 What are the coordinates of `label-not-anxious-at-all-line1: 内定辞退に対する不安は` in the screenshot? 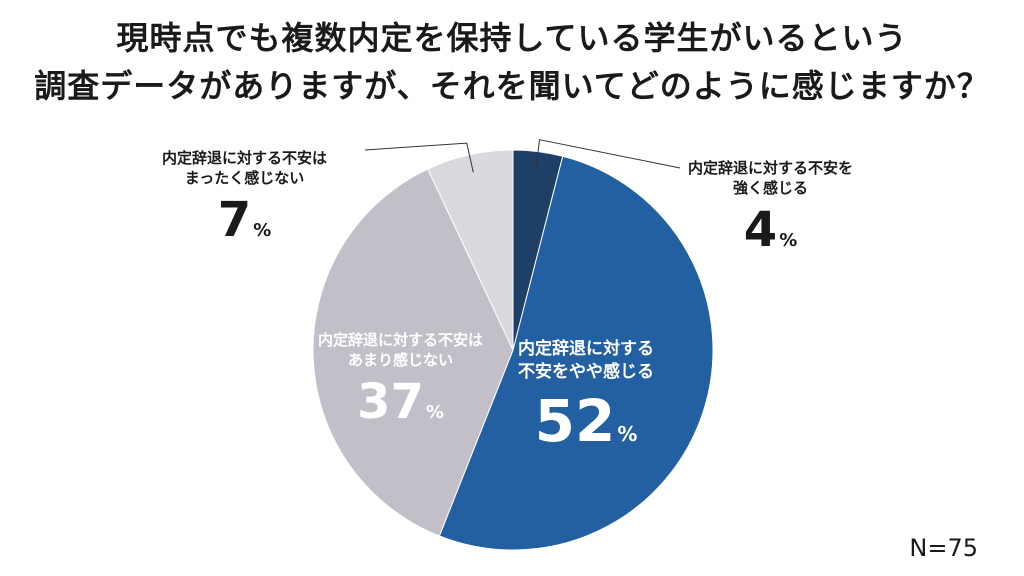 It's located at (245, 158).